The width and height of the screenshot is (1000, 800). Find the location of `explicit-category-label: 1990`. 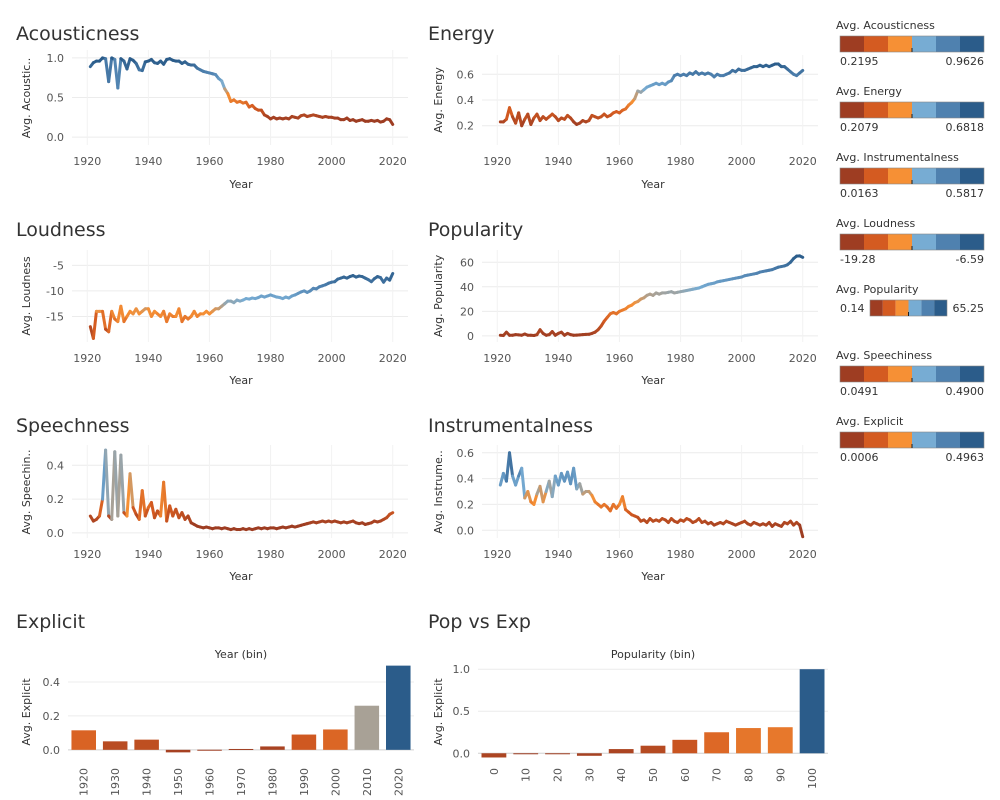

explicit-category-label: 1990 is located at coordinates (304, 782).